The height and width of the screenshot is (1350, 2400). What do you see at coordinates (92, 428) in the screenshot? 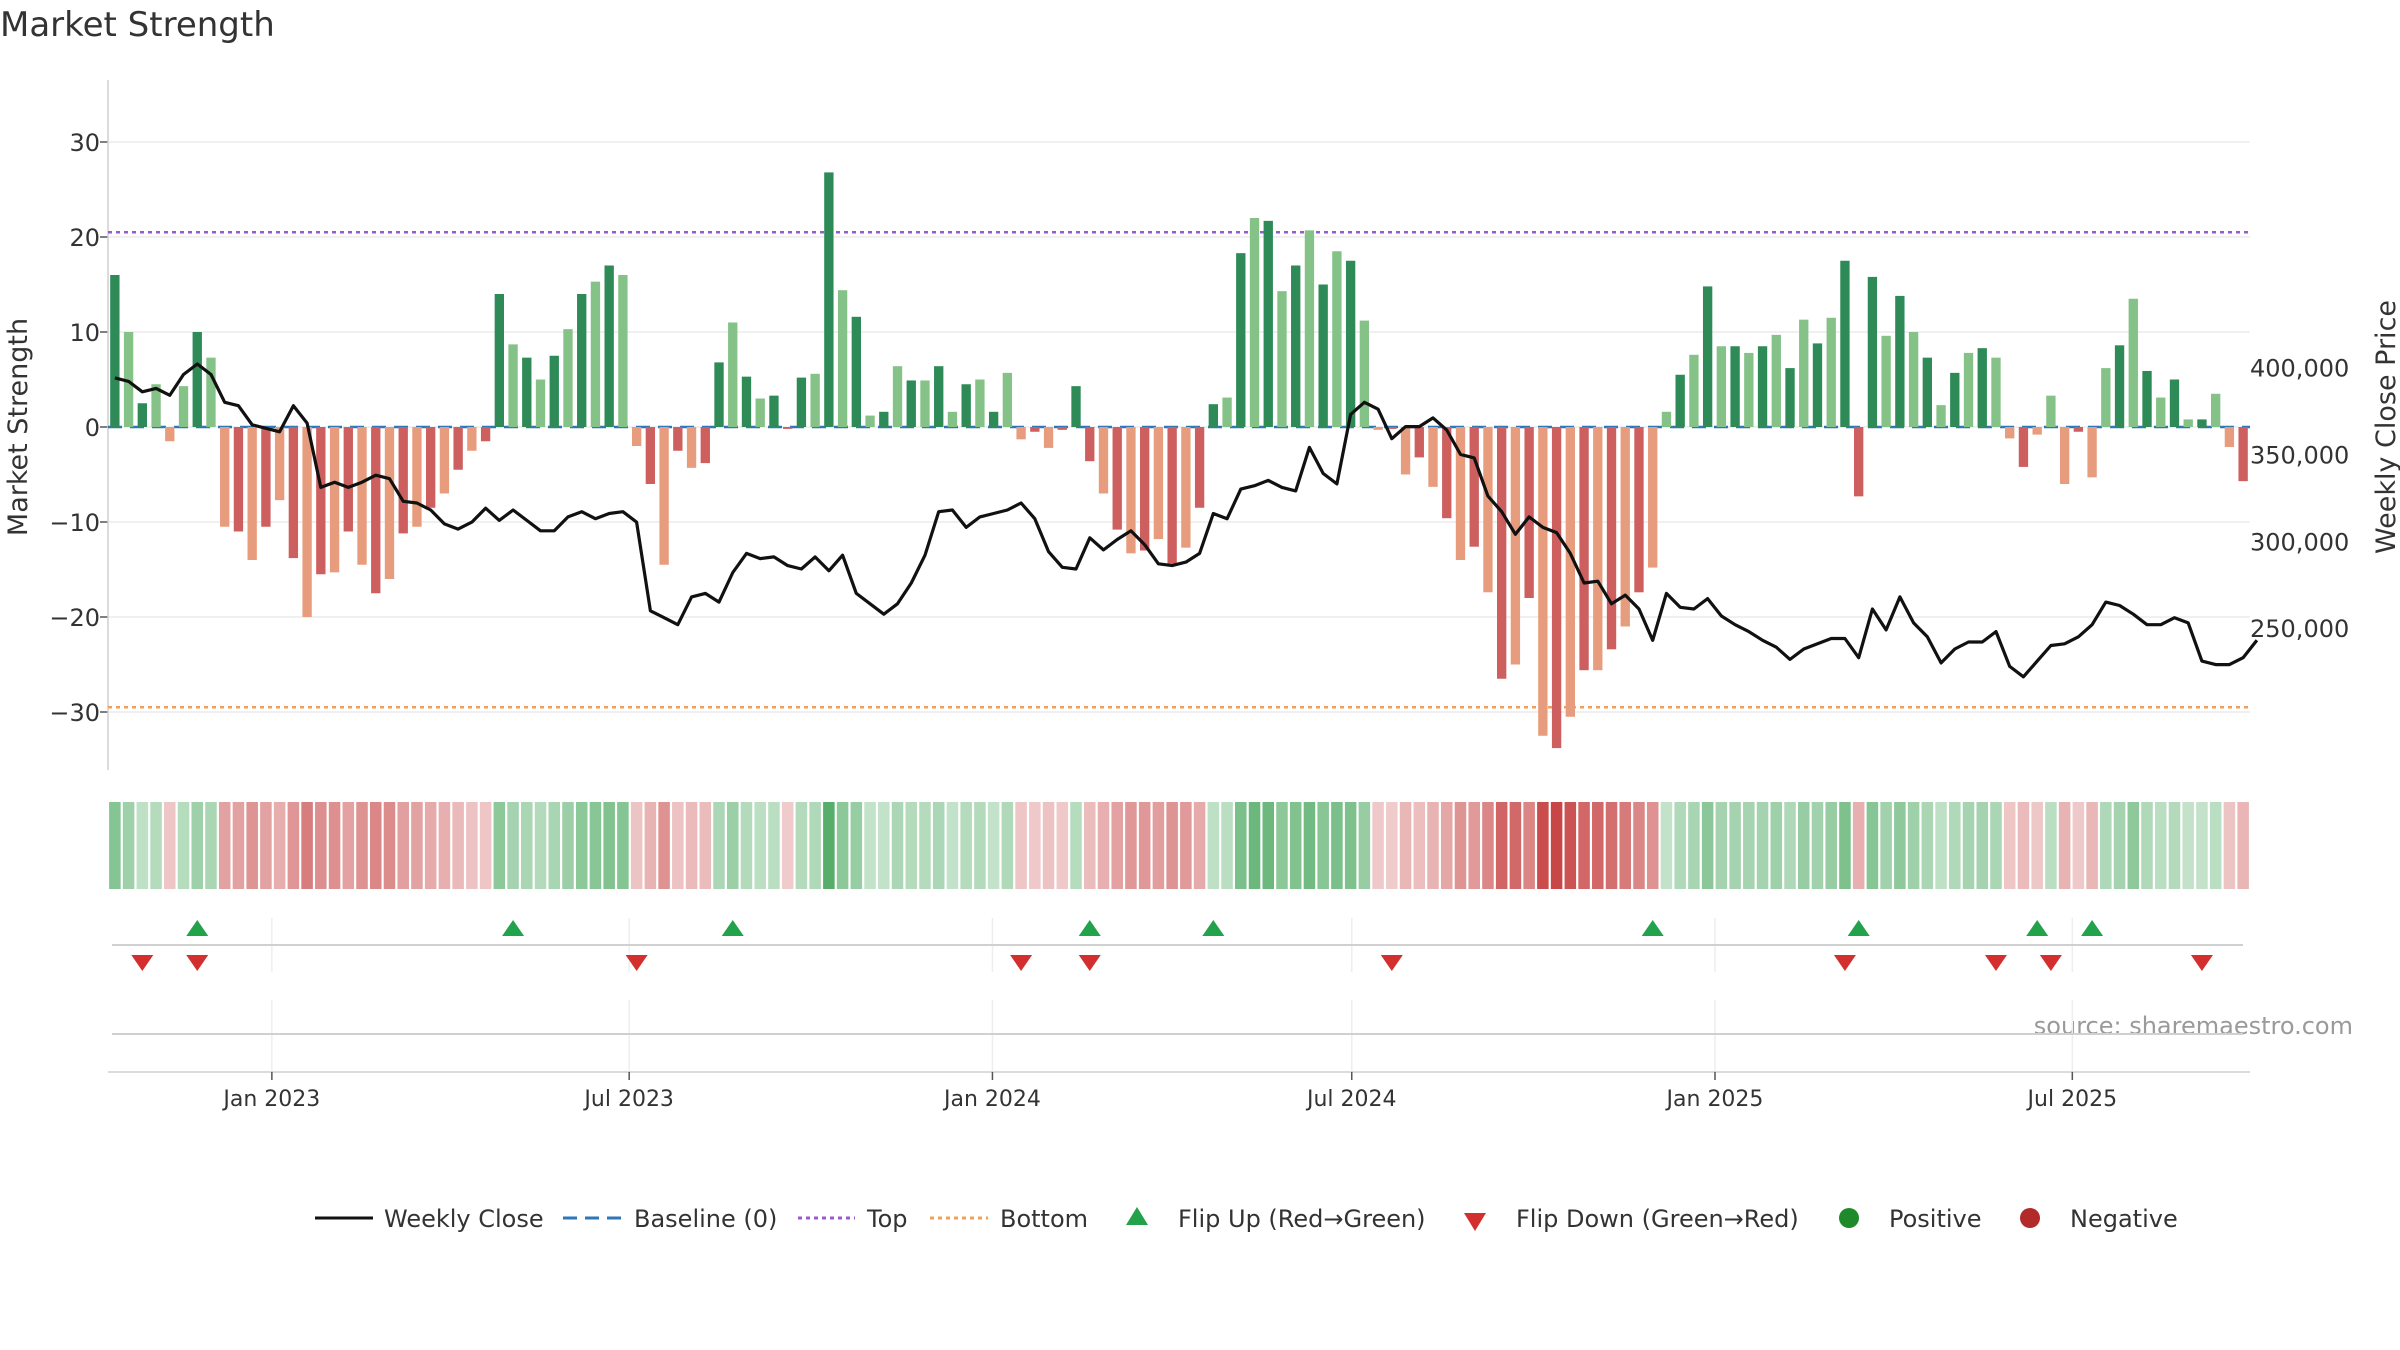
I see `y-left-tick-label: 0` at bounding box center [92, 428].